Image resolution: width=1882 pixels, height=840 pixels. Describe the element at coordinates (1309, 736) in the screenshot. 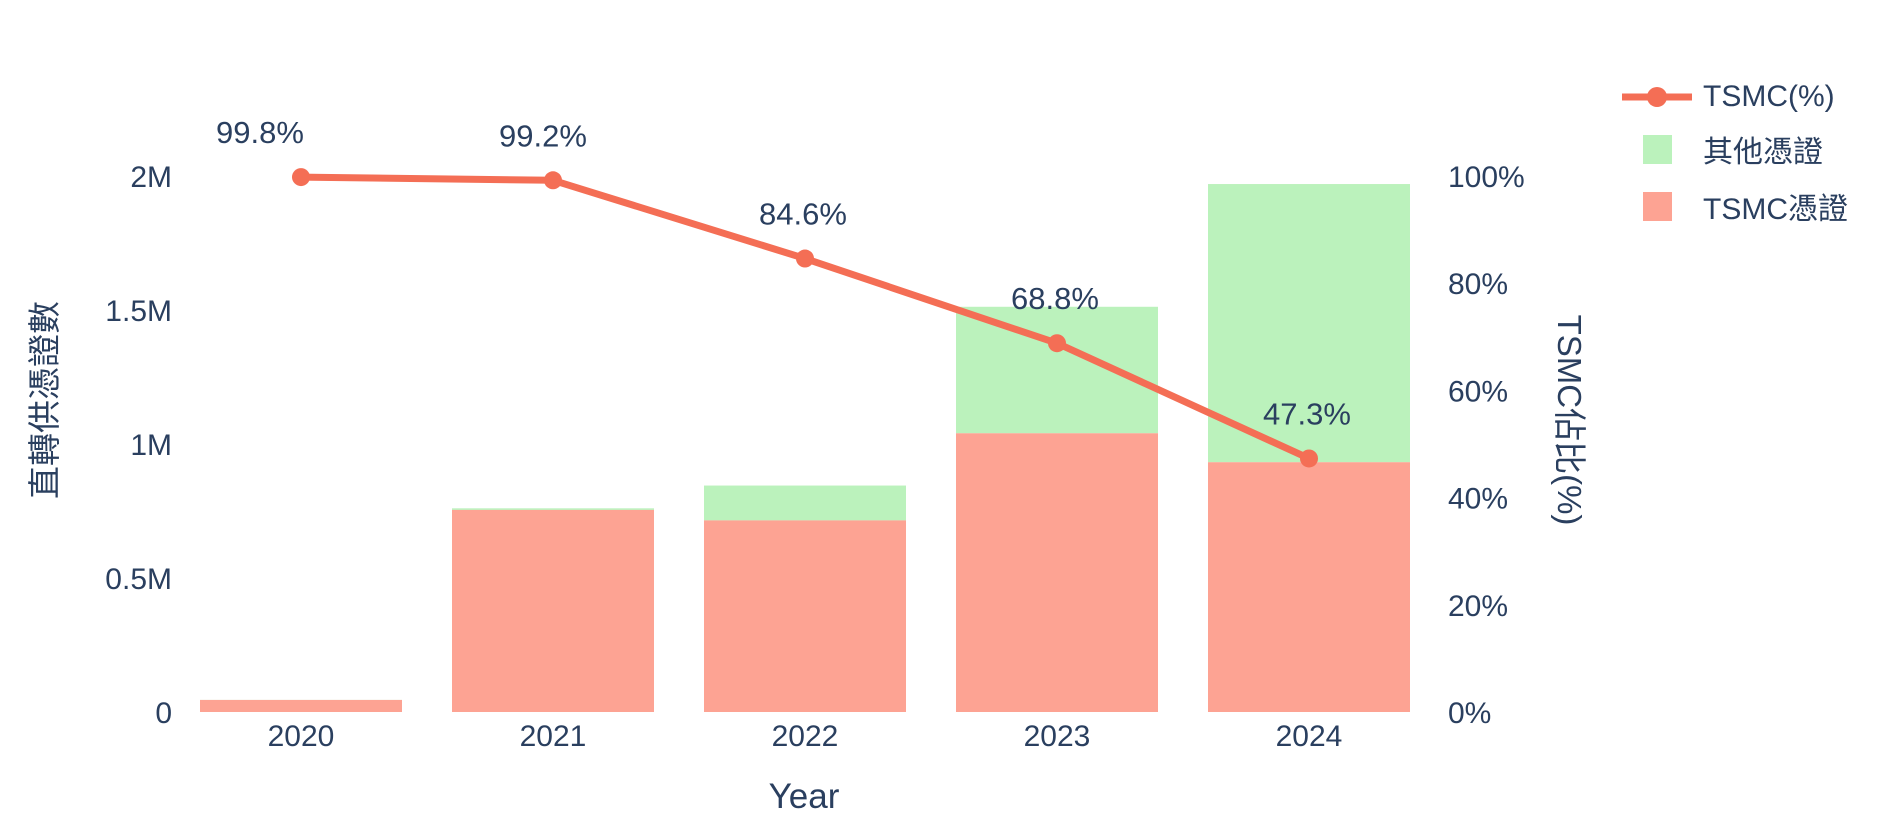

I see `x-axis-tick-2024: 2024` at that location.